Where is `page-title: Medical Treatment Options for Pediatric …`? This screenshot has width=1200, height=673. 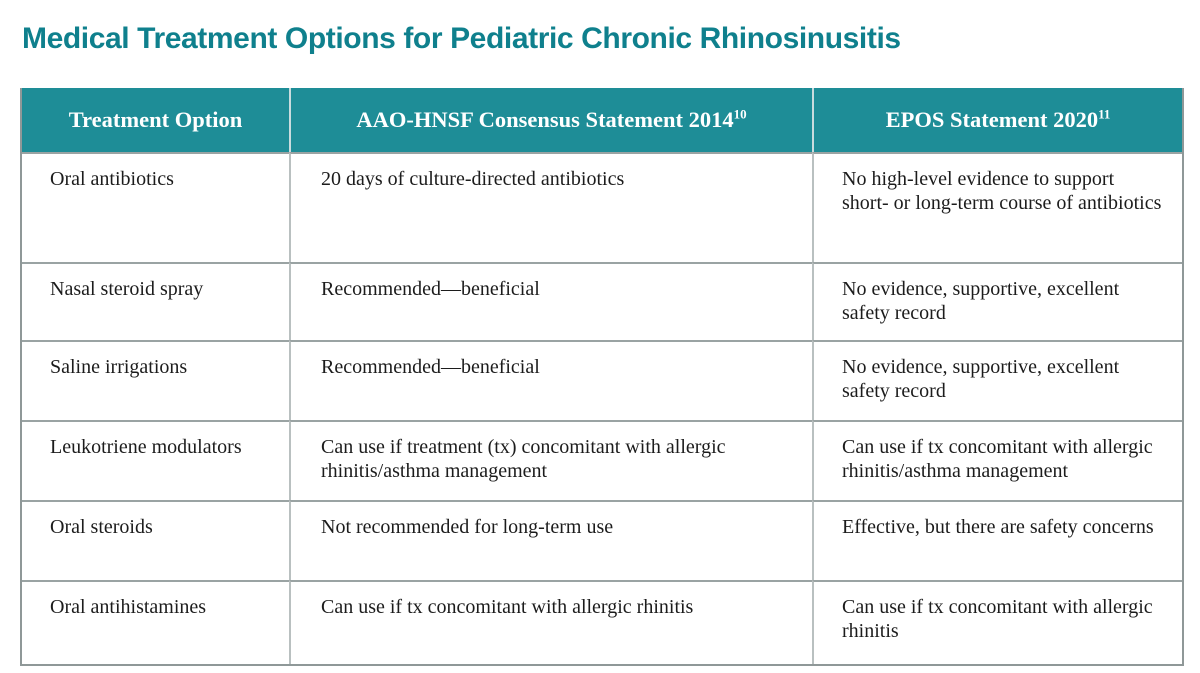 page-title: Medical Treatment Options for Pediatric … is located at coordinates (461, 38).